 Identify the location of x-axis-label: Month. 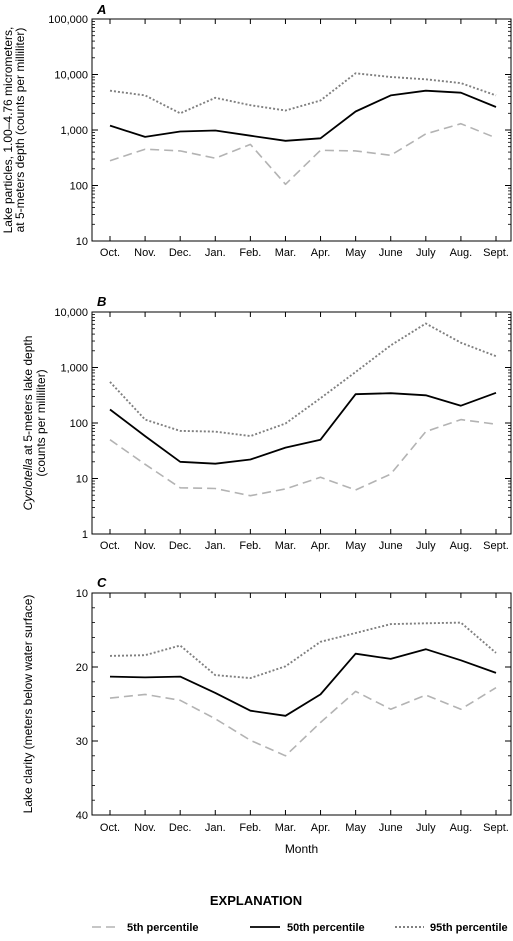
(301, 849).